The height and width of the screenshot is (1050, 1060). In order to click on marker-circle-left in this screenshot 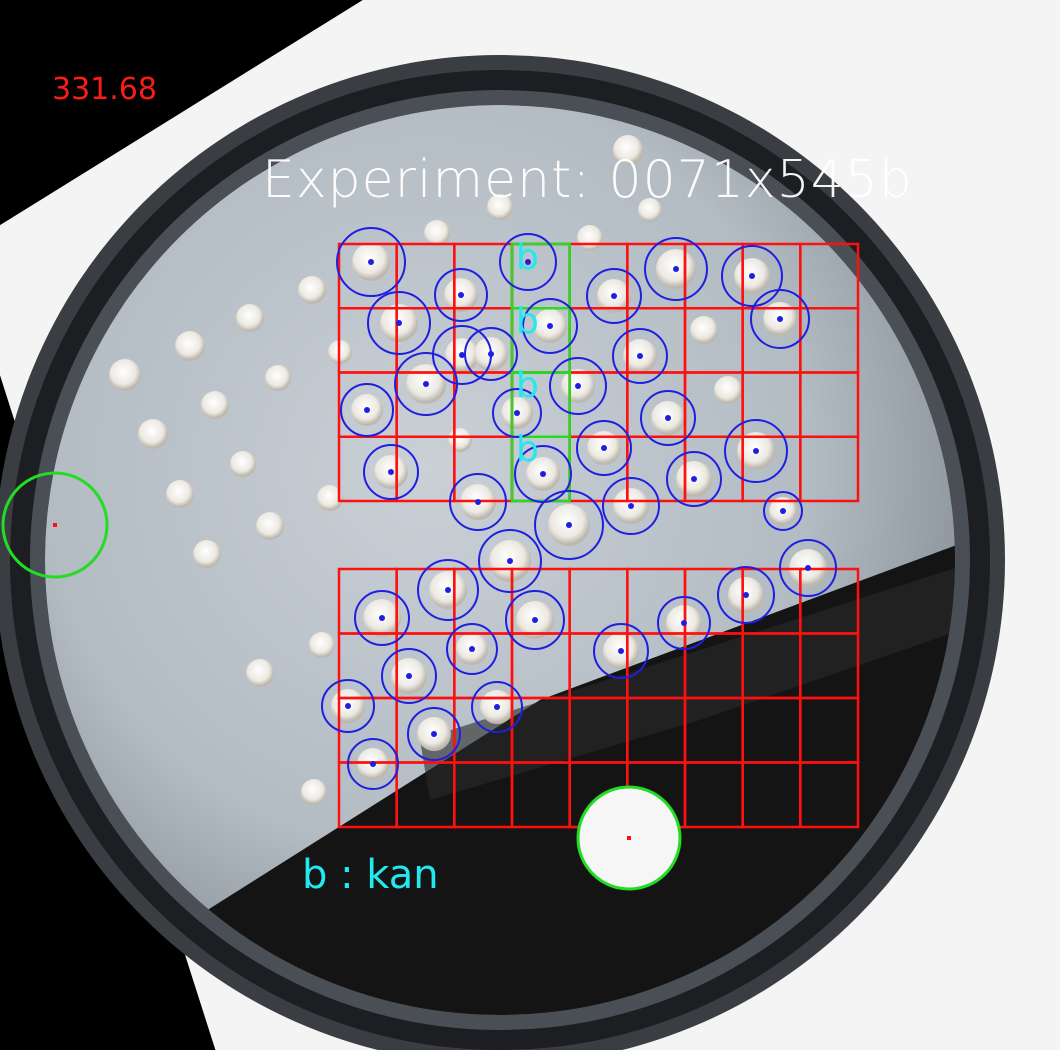, I will do `click(55, 525)`.